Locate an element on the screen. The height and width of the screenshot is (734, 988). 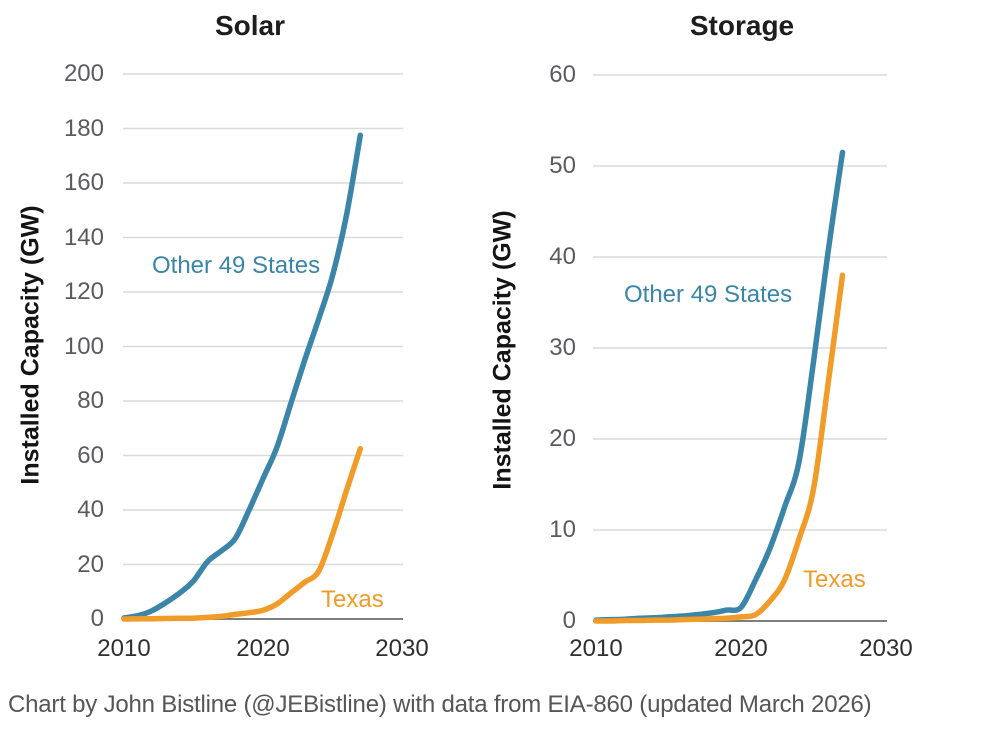
solar-ytick-label-60: 60 is located at coordinates (90, 455).